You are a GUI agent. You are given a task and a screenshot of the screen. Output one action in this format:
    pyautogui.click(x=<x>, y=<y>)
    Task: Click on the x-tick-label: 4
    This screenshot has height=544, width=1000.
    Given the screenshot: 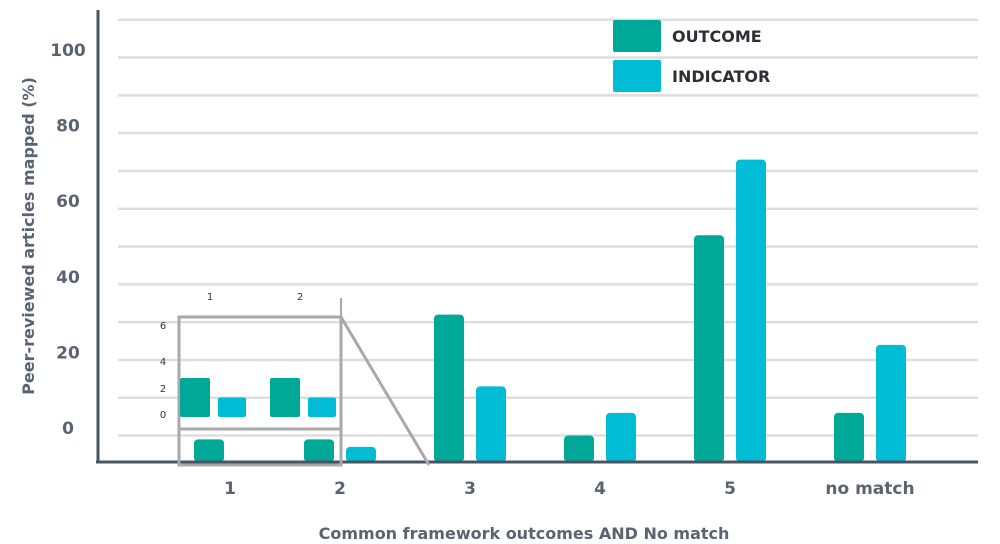 What is the action you would take?
    pyautogui.click(x=600, y=489)
    